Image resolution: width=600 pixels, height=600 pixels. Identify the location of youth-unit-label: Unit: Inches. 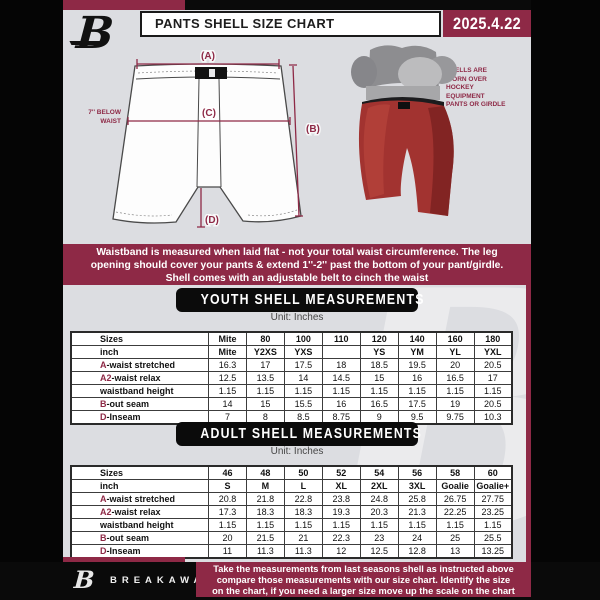
(297, 317).